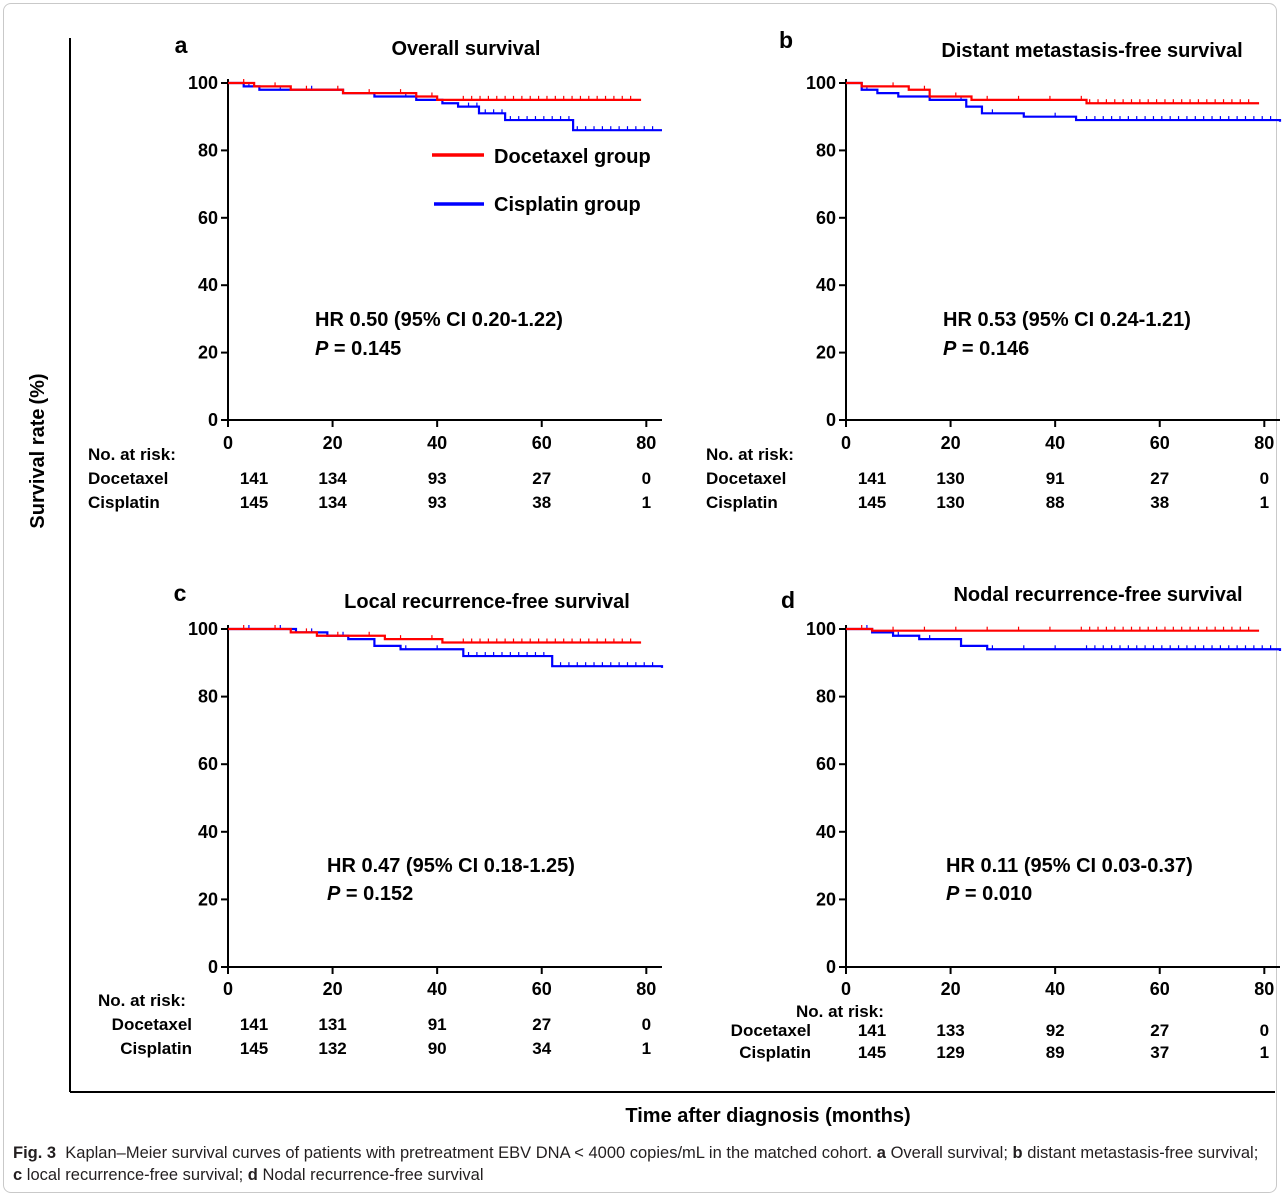 Image resolution: width=1282 pixels, height=1198 pixels. Describe the element at coordinates (775, 1052) in the screenshot. I see `risk-row-label-d-1: Cisplatin` at that location.